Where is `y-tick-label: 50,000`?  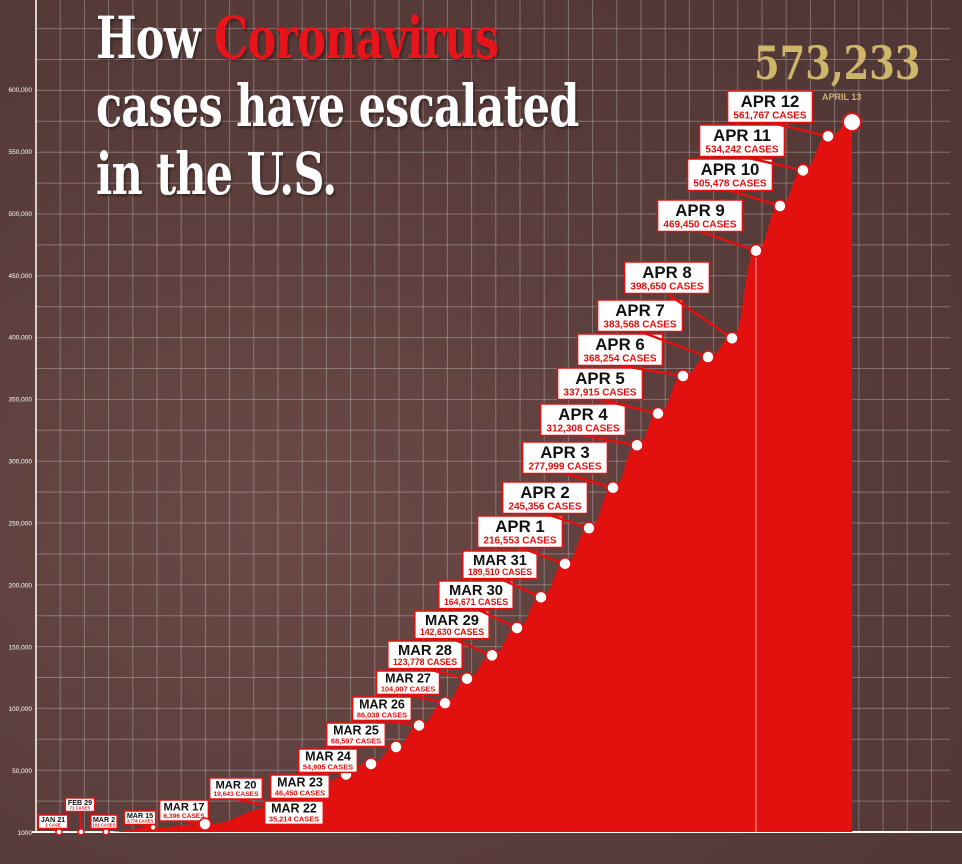 y-tick-label: 50,000 is located at coordinates (22, 771).